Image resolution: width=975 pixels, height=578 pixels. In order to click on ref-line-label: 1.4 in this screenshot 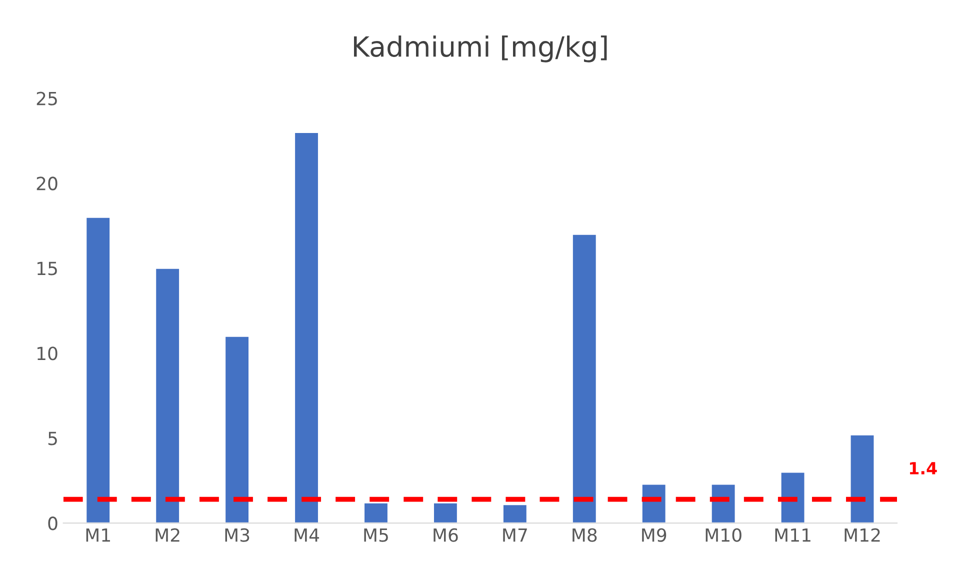, I will do `click(923, 468)`.